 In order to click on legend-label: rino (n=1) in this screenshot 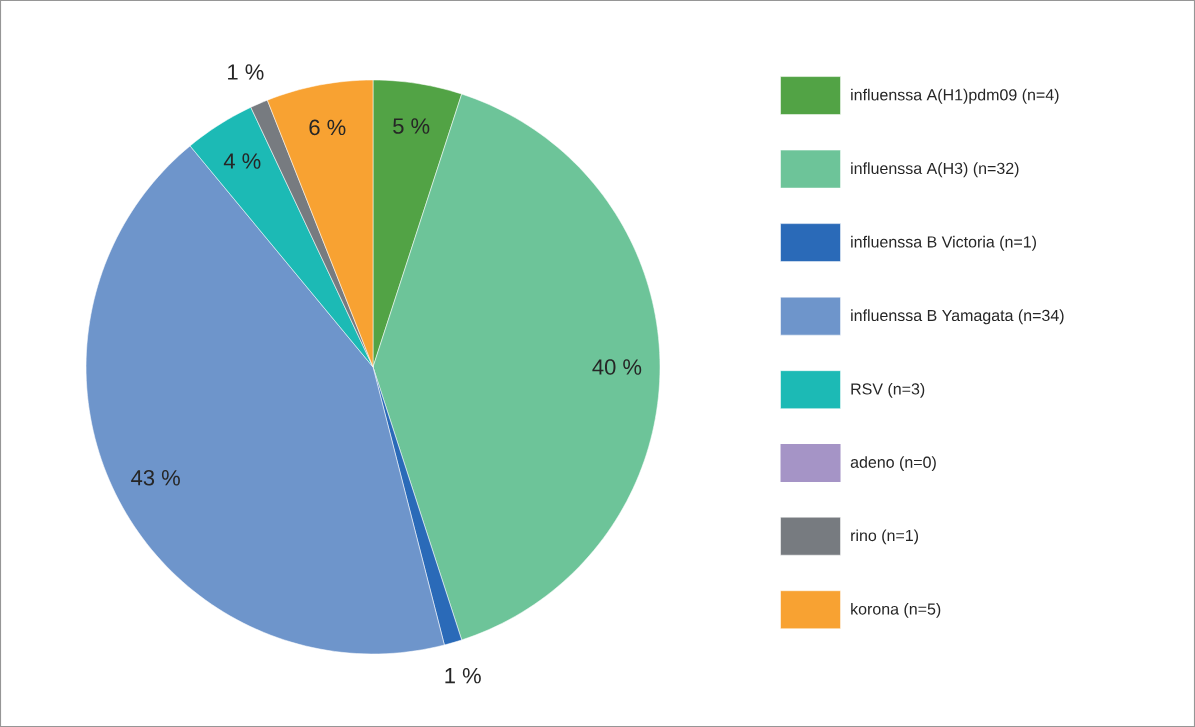, I will do `click(885, 537)`.